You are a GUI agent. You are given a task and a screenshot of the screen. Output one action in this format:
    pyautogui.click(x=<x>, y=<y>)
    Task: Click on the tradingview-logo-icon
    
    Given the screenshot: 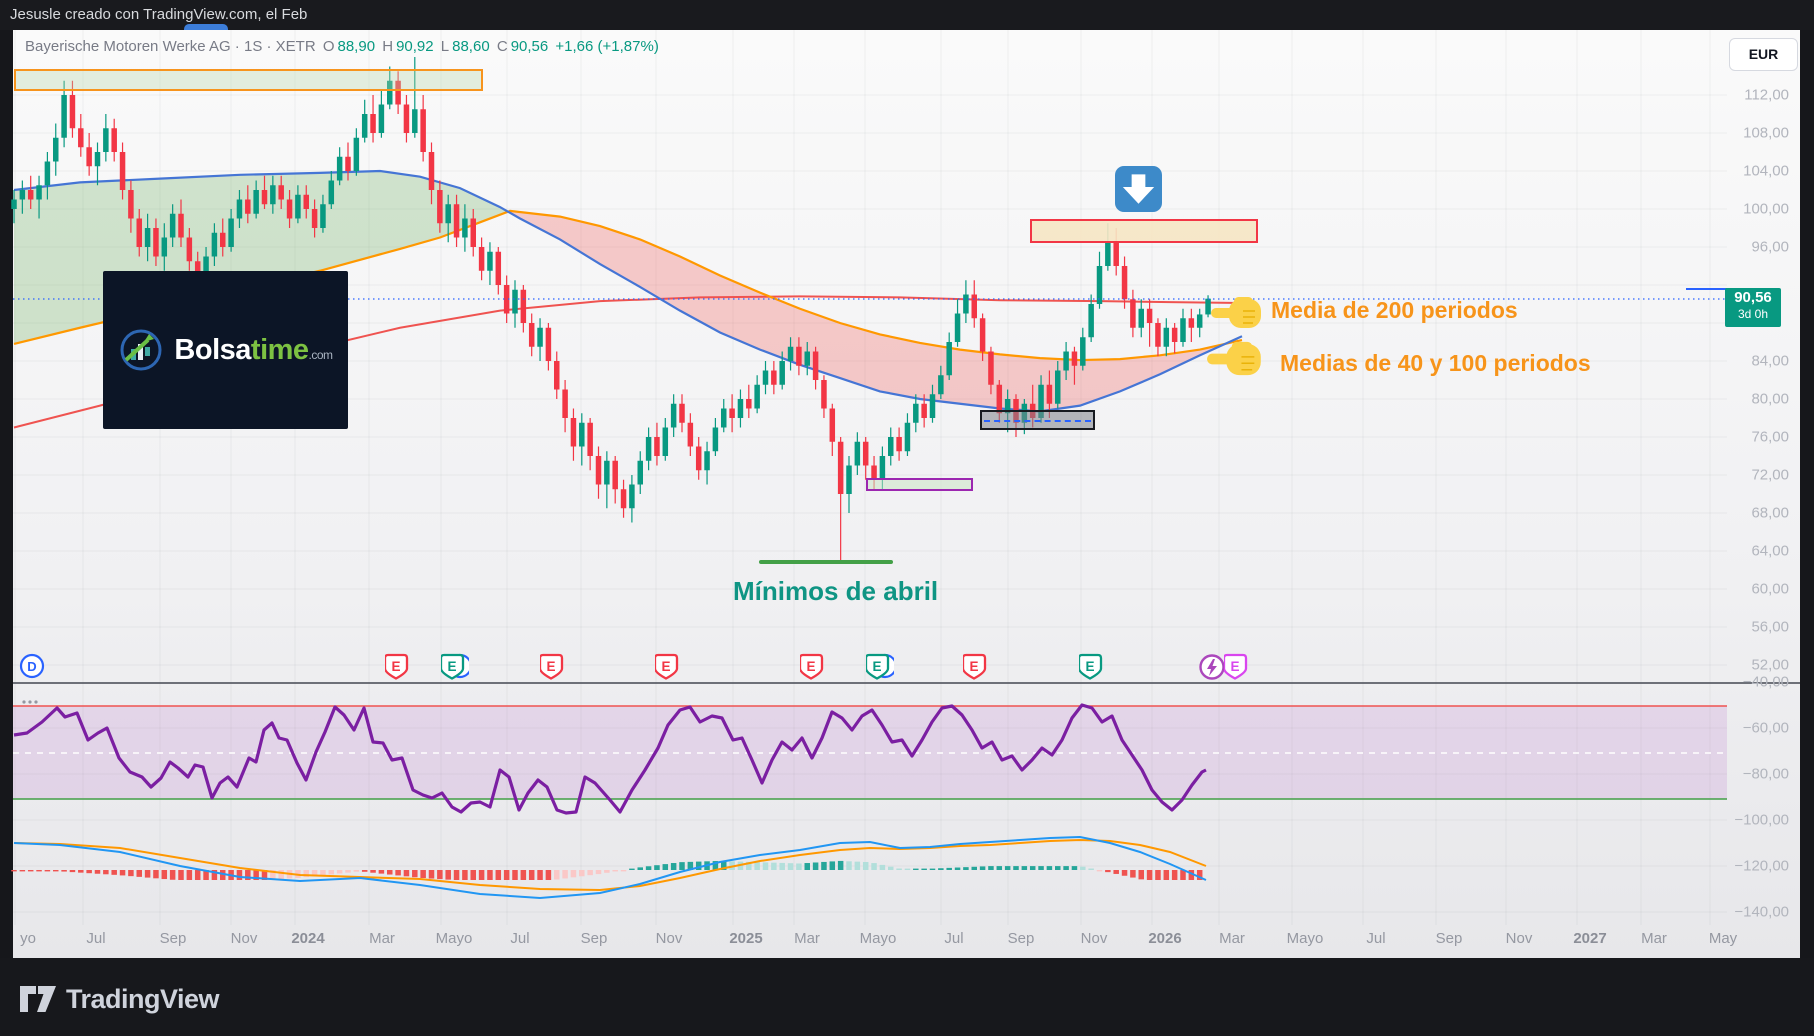 What is the action you would take?
    pyautogui.click(x=38, y=999)
    